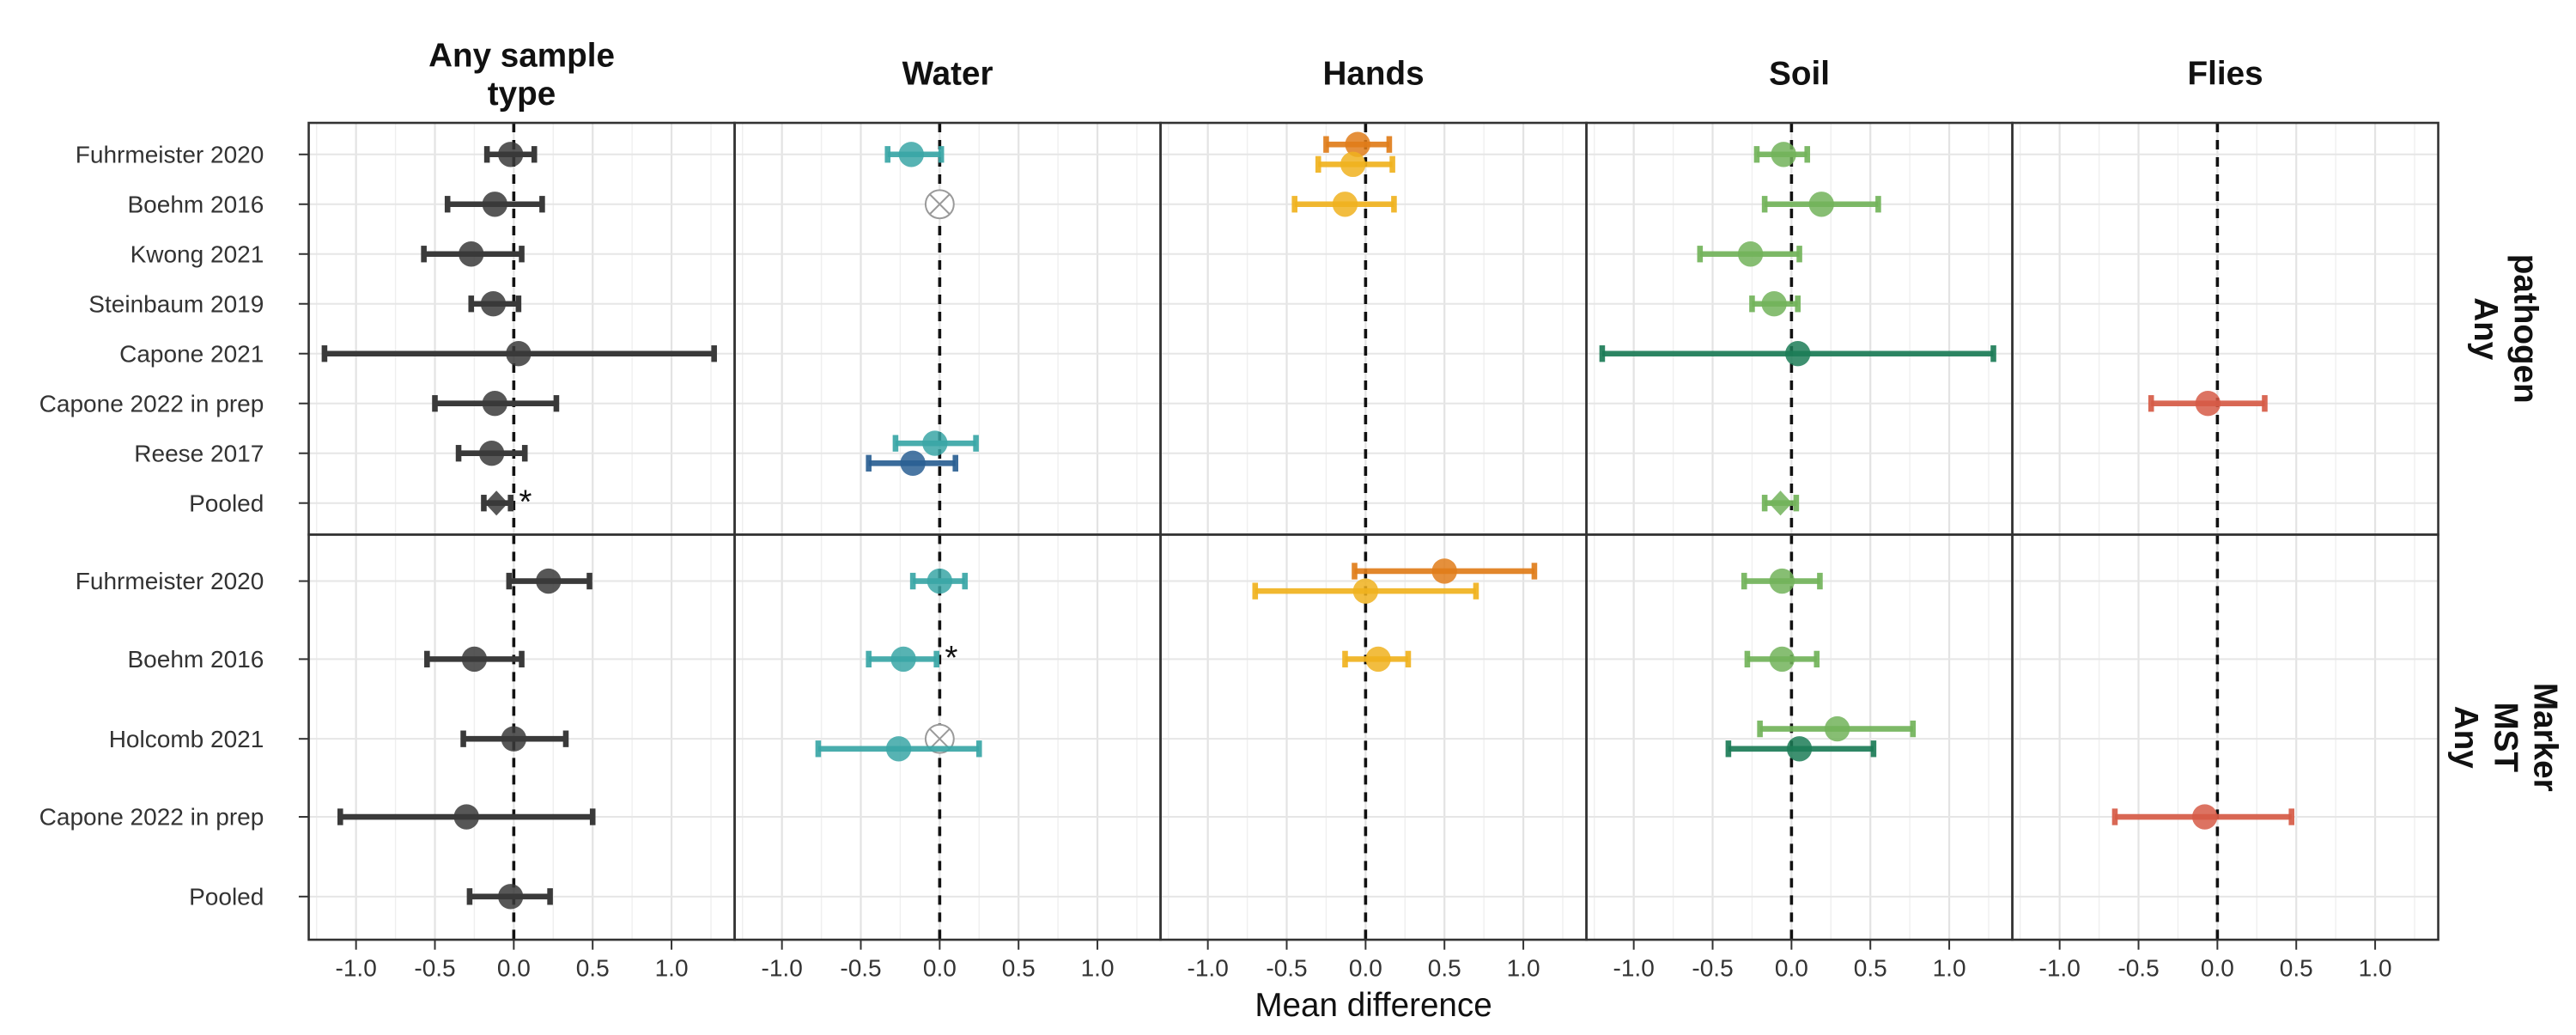 This screenshot has height=1035, width=2576. What do you see at coordinates (1799, 74) in the screenshot?
I see `column-title: Soil` at bounding box center [1799, 74].